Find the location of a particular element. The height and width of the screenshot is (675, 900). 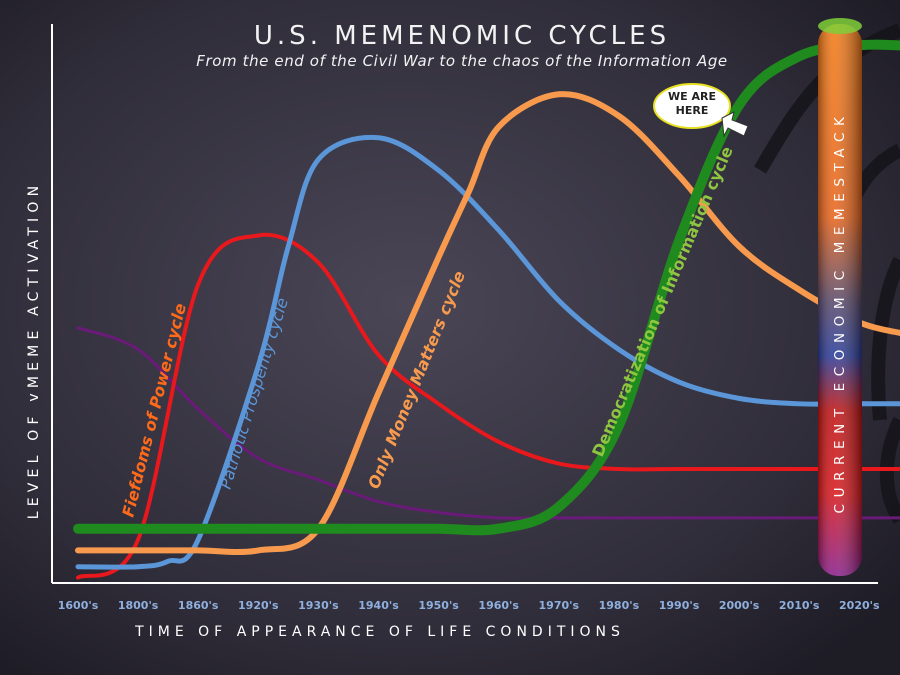

x-tick-label: 1970's is located at coordinates (559, 605).